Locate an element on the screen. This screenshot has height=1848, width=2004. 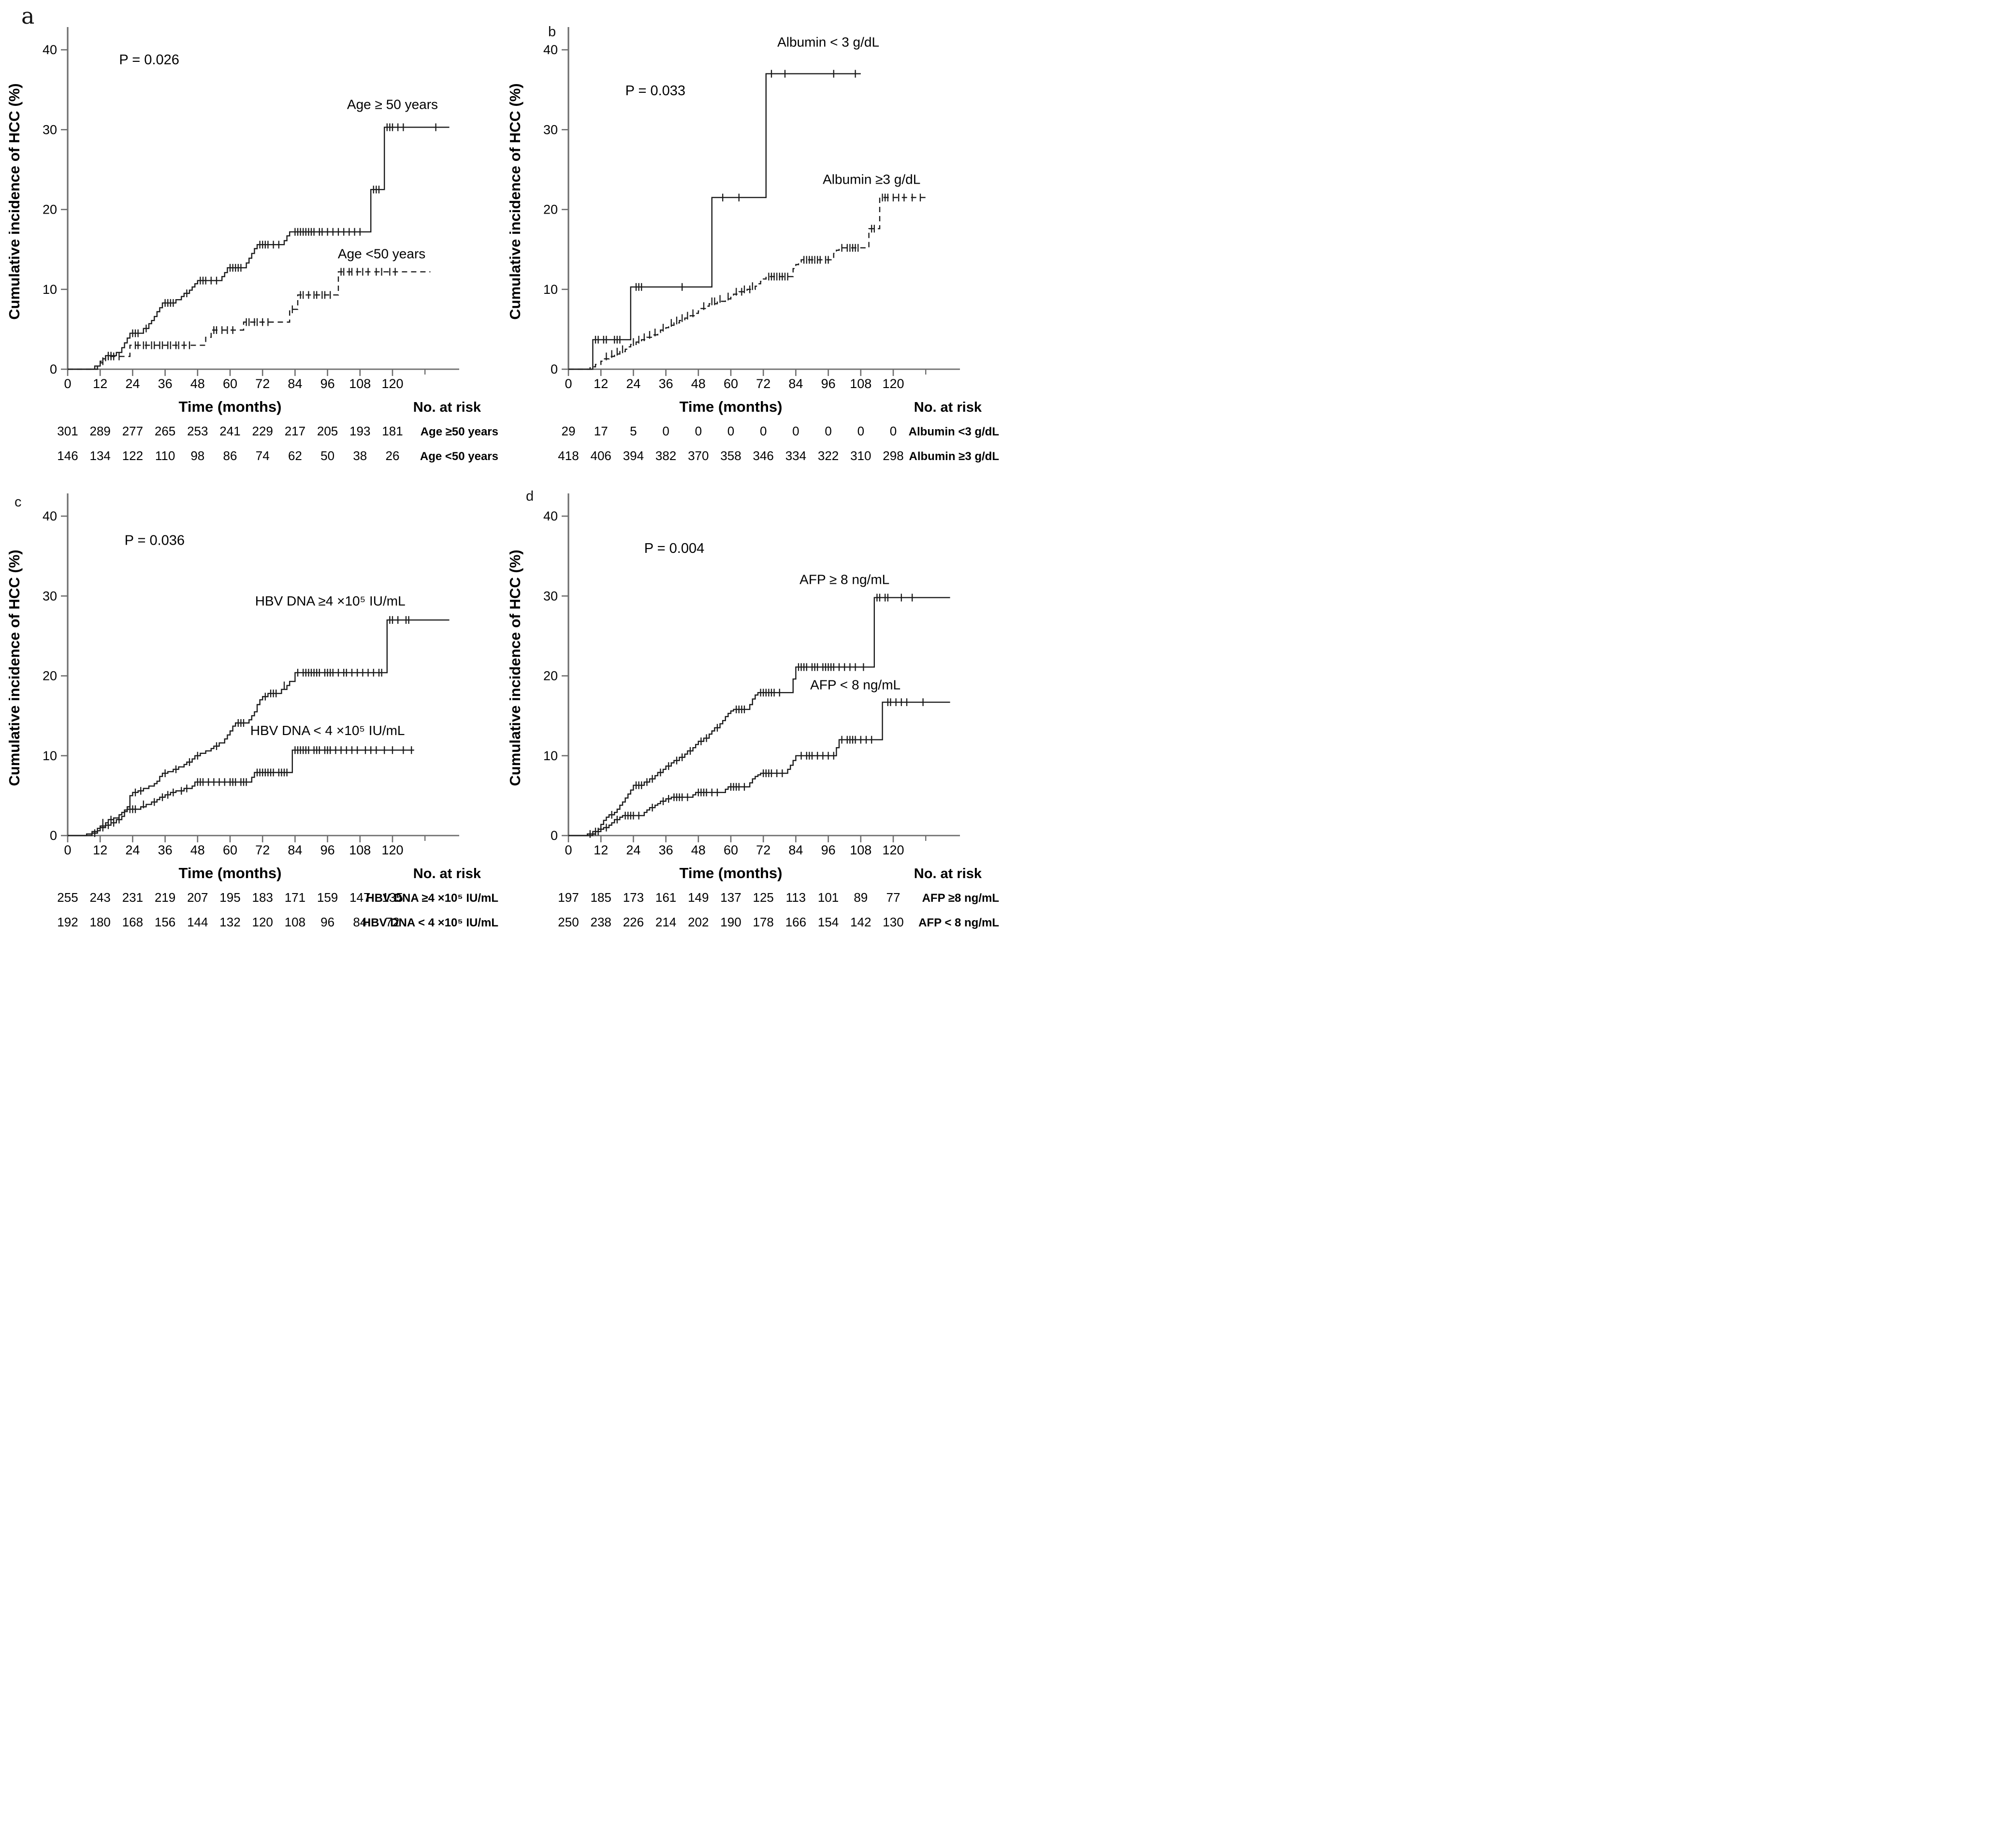
risk-value: 289 is located at coordinates (101, 431).